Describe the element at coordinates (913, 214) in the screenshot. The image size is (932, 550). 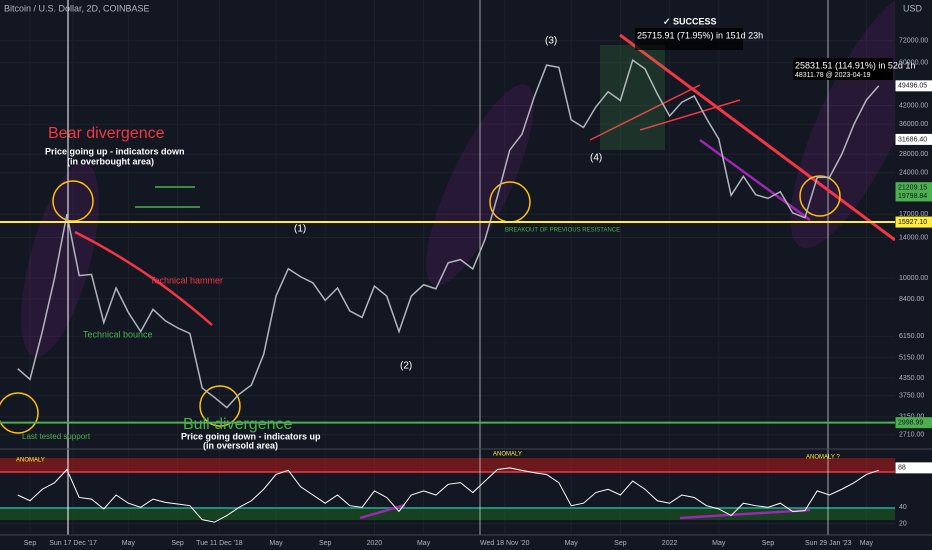
I see `y-tick-label: 17000.00` at that location.